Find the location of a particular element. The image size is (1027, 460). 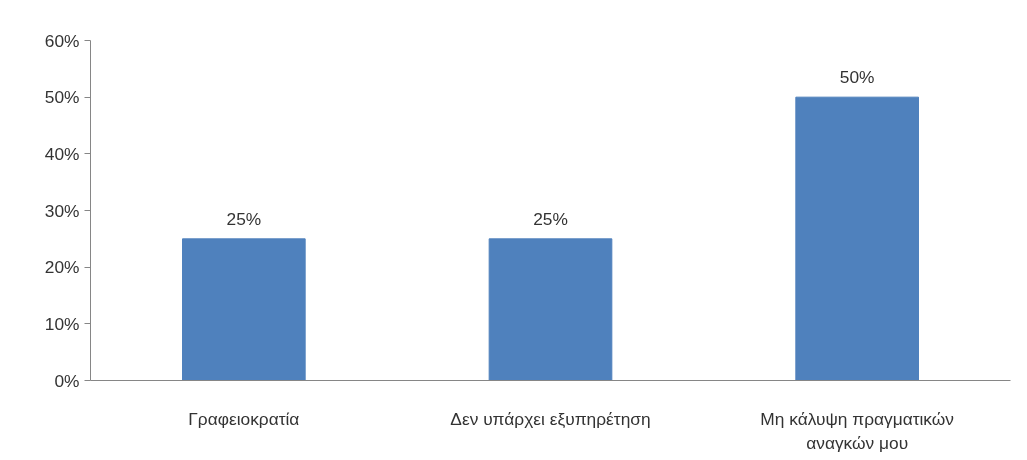

x-tick-label: Δεν υπάρχει εξυπηρέτηση is located at coordinates (550, 418).